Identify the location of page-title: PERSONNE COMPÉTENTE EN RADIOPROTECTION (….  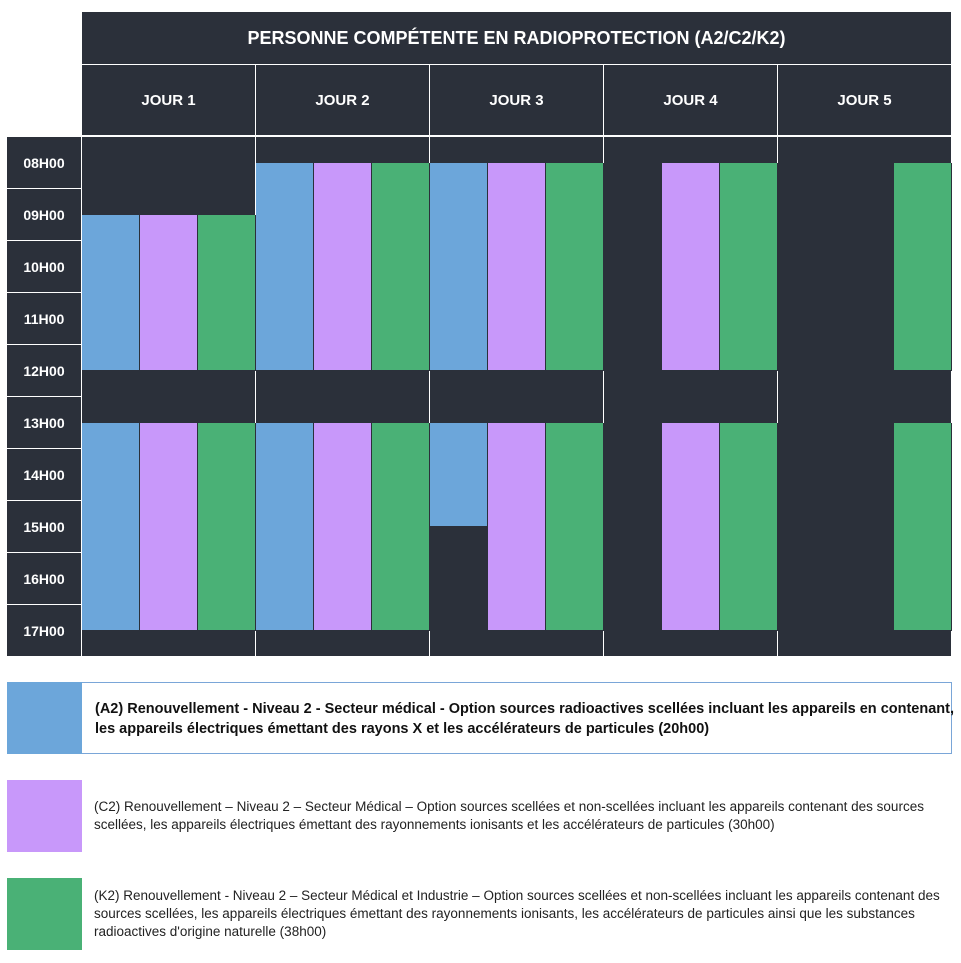
(516, 38).